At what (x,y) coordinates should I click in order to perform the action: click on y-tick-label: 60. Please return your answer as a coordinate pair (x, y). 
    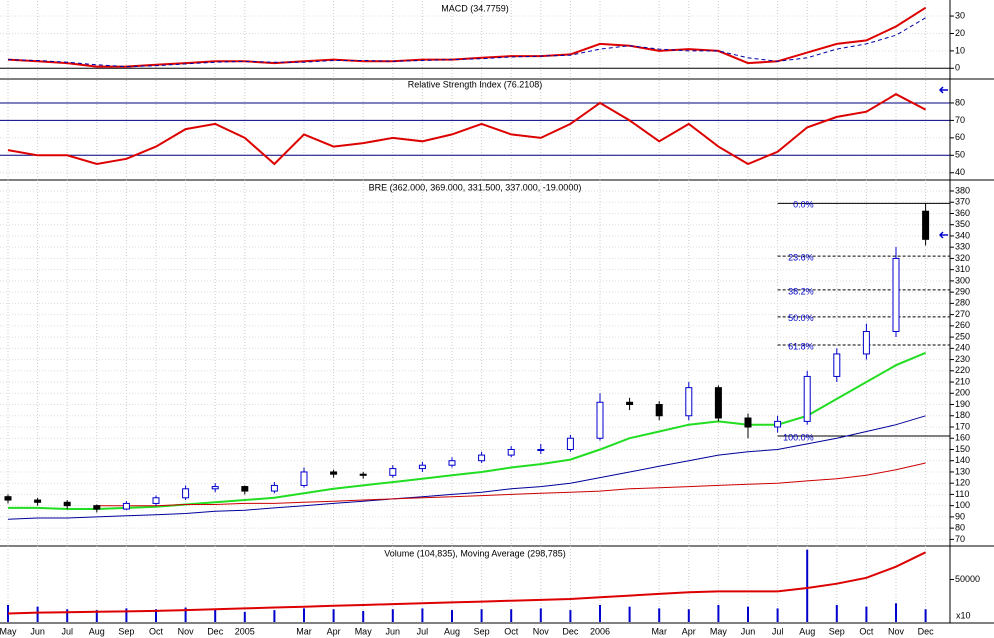
    Looking at the image, I should click on (960, 137).